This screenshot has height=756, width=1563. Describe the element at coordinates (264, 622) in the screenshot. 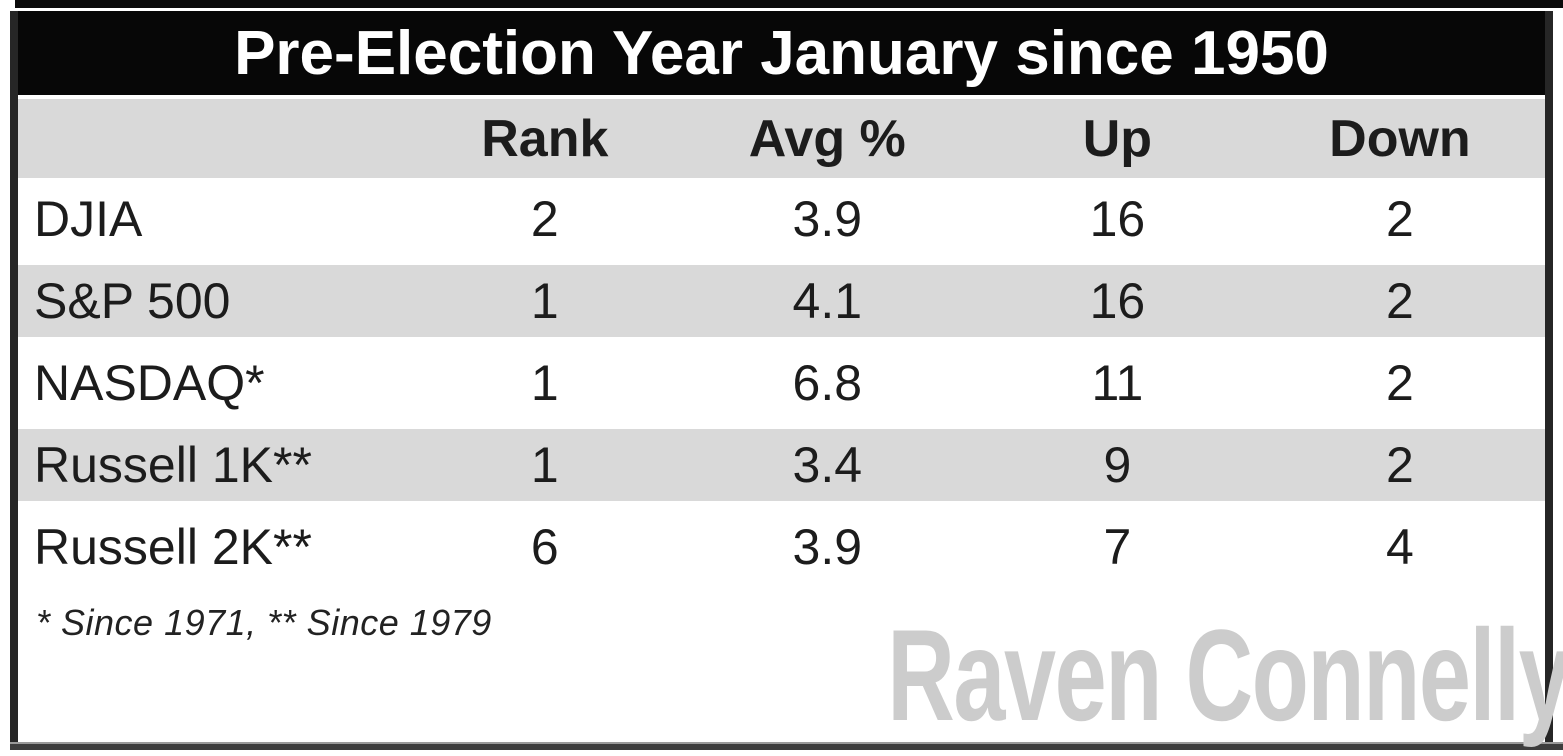

I see `footnote: * Since 1971, ** Since 1979` at that location.